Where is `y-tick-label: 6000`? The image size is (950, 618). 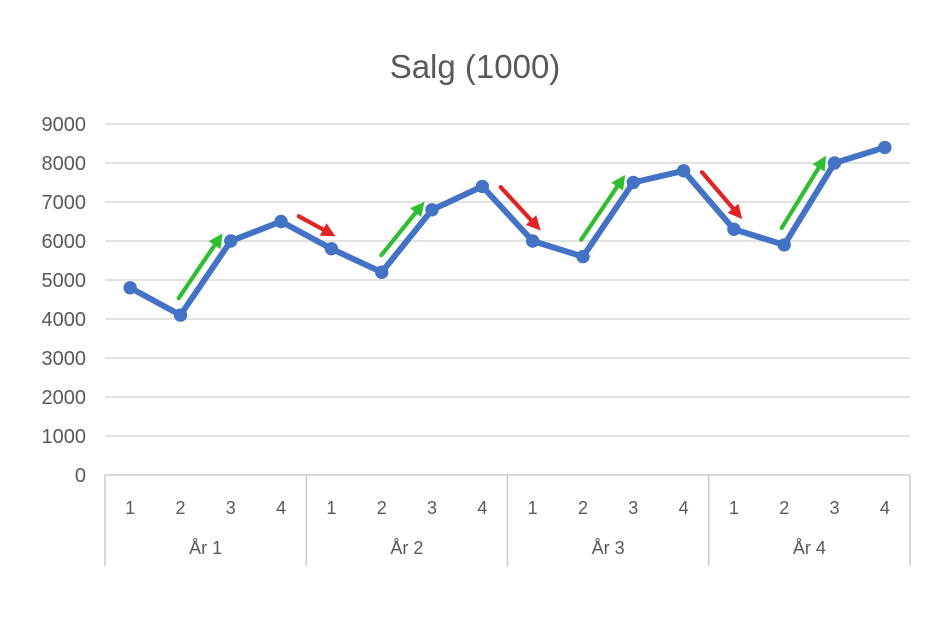 y-tick-label: 6000 is located at coordinates (64, 242).